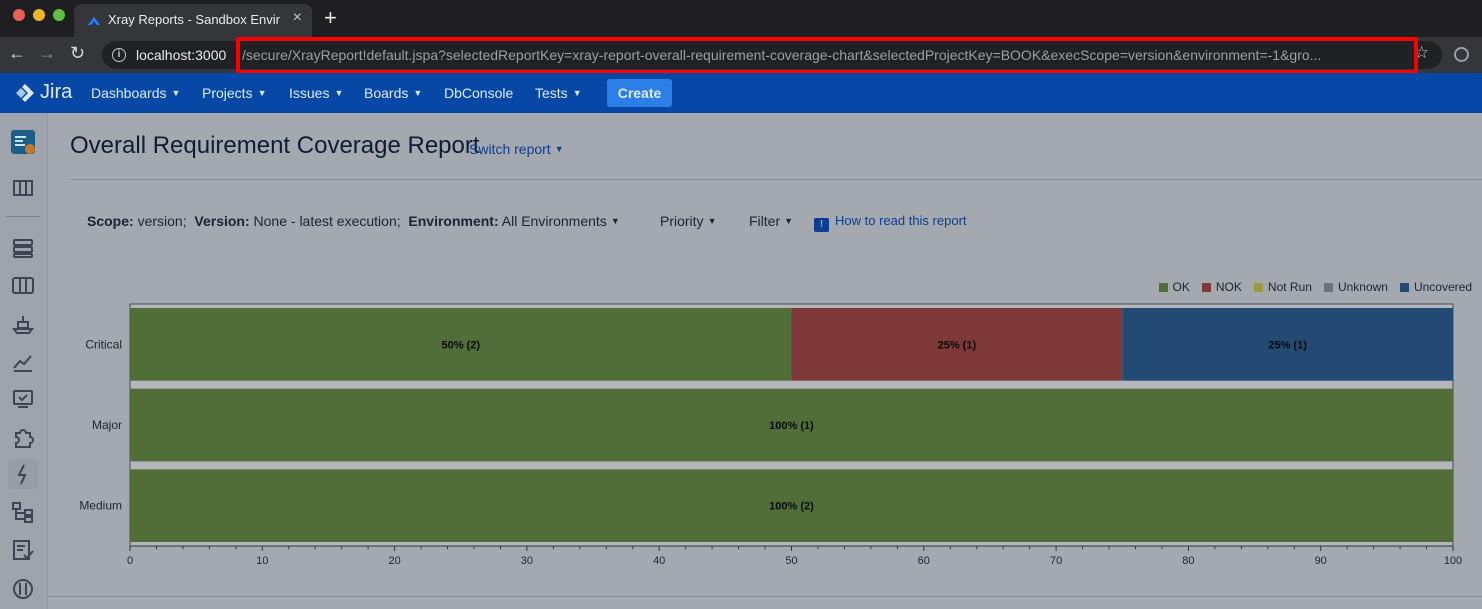 This screenshot has height=609, width=1482. What do you see at coordinates (1435, 287) in the screenshot?
I see `legend-item: Uncovered` at bounding box center [1435, 287].